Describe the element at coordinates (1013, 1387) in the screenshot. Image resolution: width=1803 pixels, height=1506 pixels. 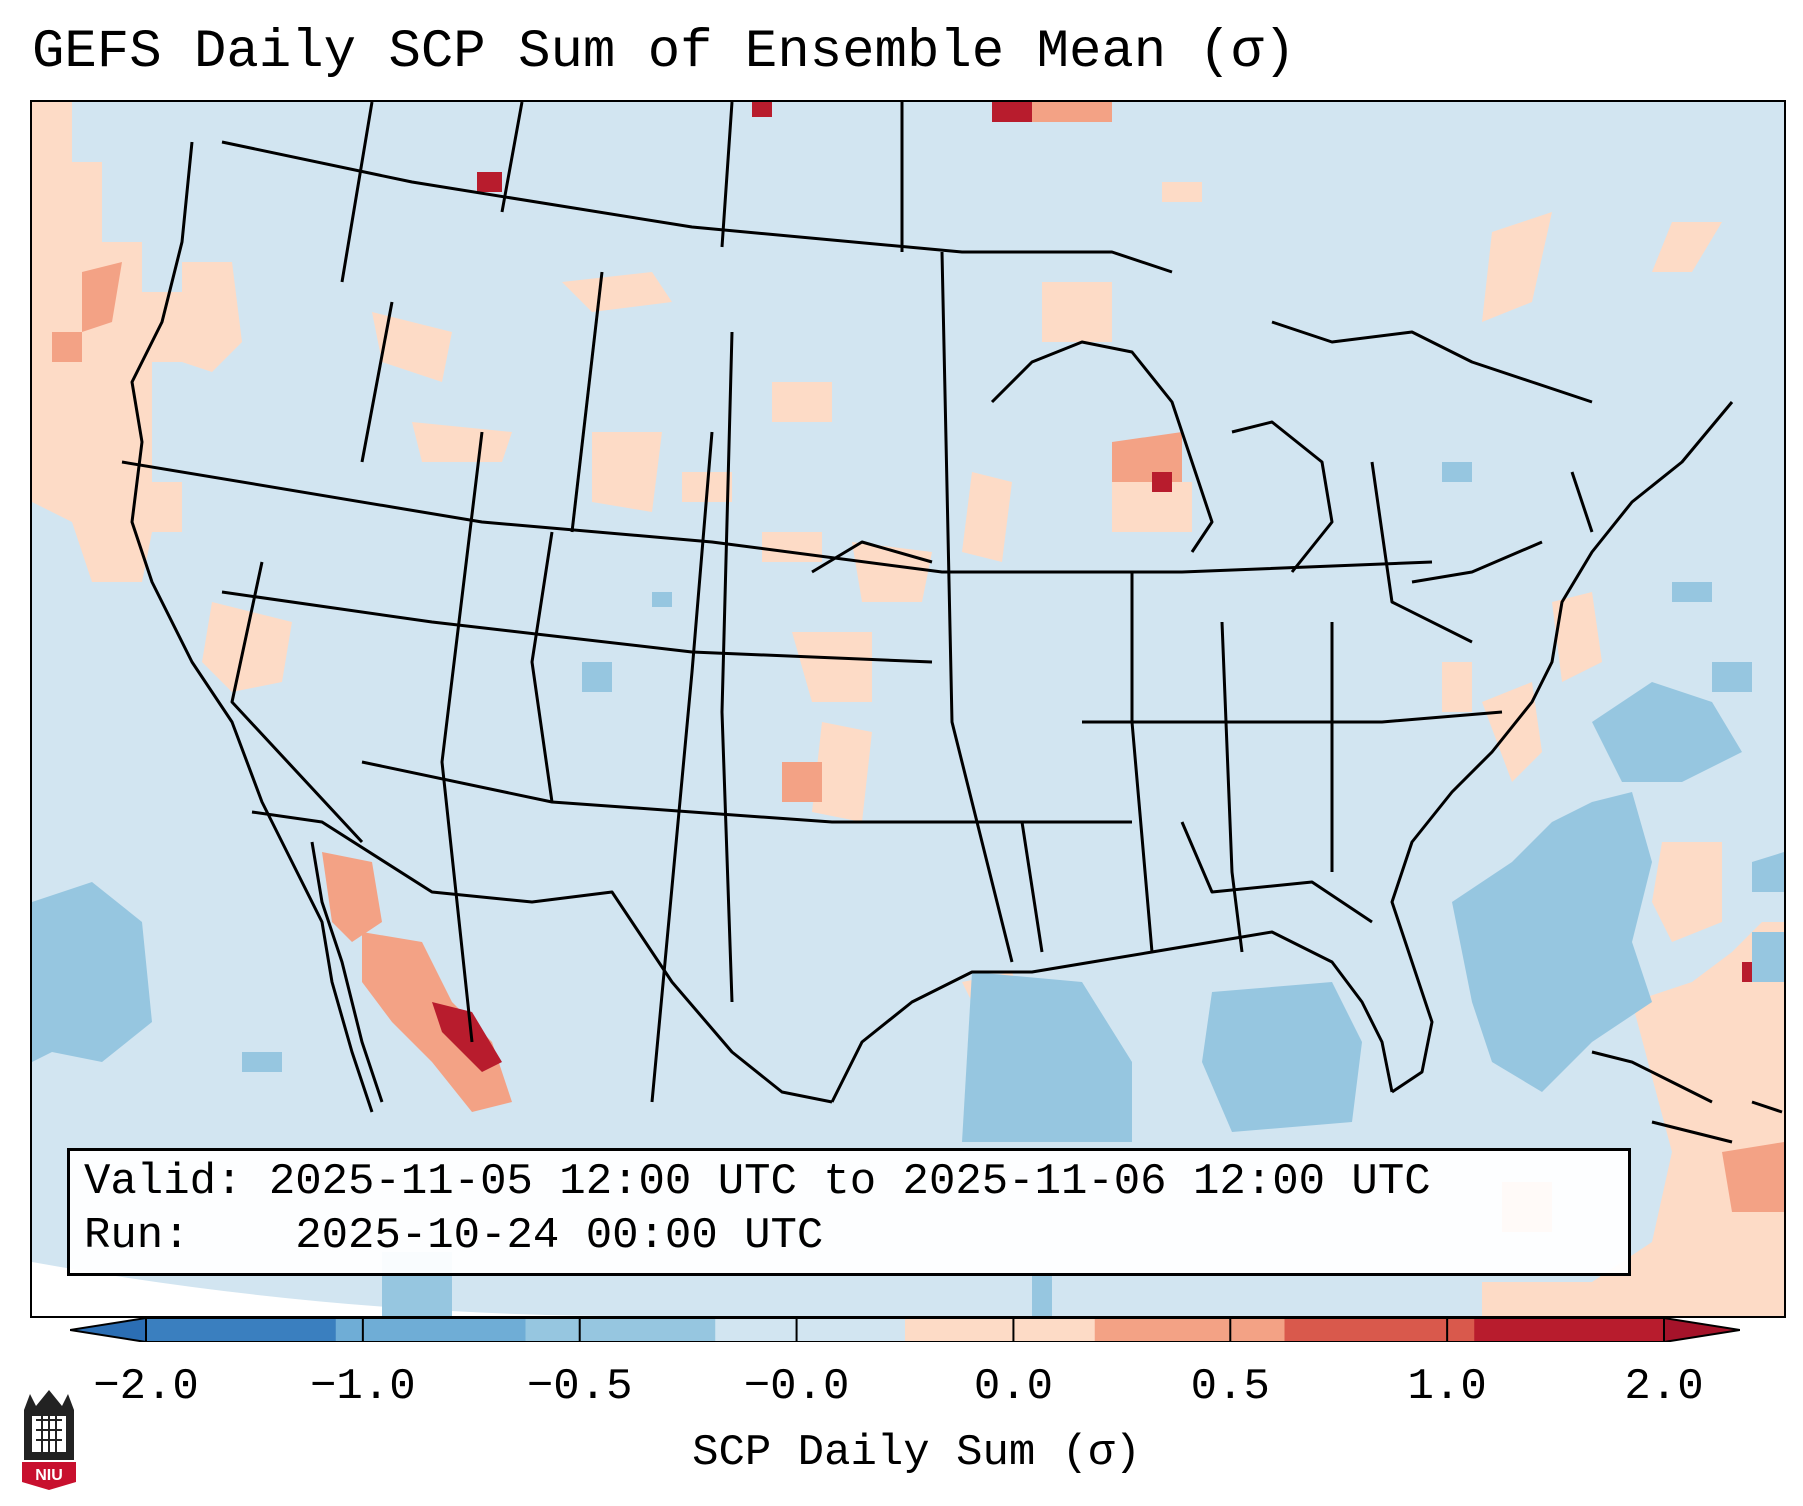
I see `colorbar-tick-label: 0.0` at that location.